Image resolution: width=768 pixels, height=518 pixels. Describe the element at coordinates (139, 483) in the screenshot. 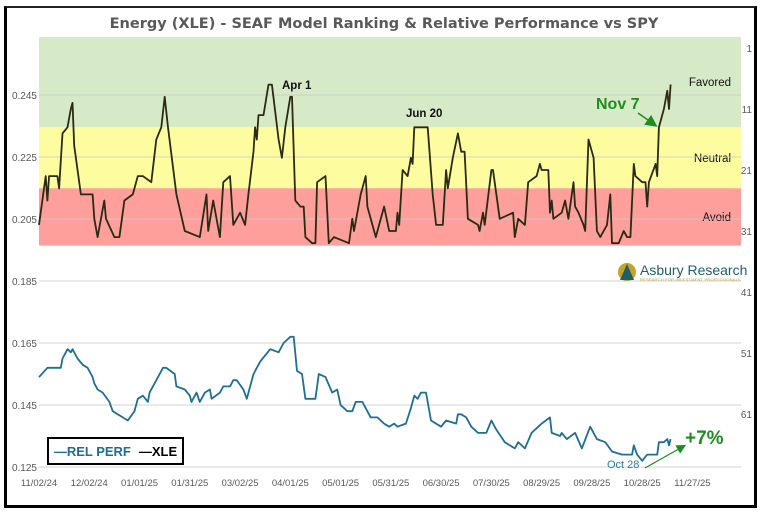

I see `x-tick-label: 01/01/25` at that location.